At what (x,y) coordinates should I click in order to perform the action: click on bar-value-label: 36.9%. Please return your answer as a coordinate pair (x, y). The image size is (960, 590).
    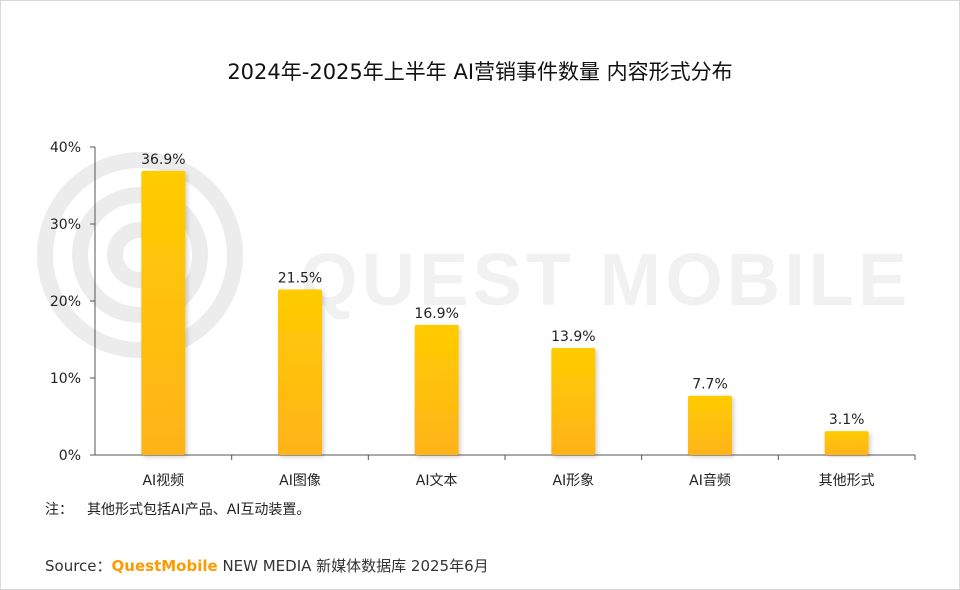
    Looking at the image, I should click on (163, 160).